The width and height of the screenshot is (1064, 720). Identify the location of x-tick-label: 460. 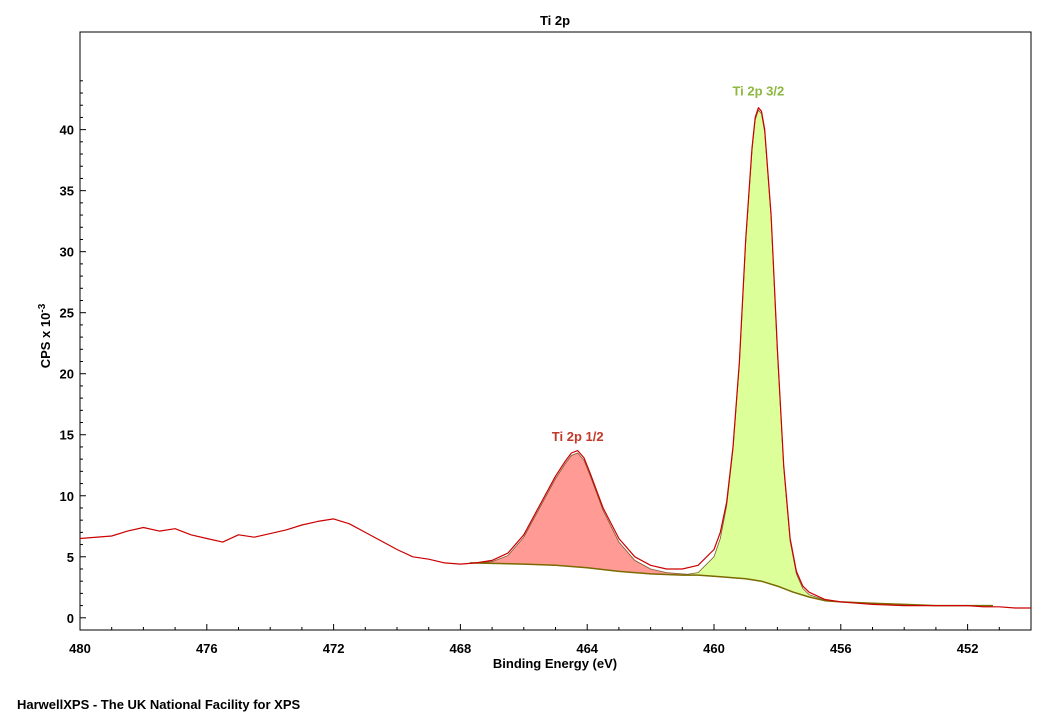
(714, 648).